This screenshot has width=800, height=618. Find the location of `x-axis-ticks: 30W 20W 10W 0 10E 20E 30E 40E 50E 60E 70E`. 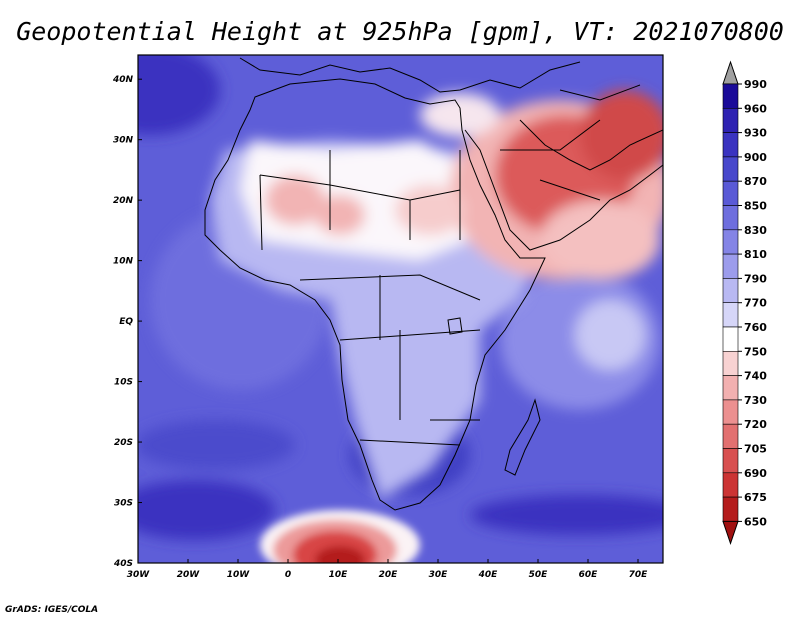

x-axis-ticks: 30W 20W 10W 0 10E 20E 30E 40E 50E 60E 70E is located at coordinates (387, 569).